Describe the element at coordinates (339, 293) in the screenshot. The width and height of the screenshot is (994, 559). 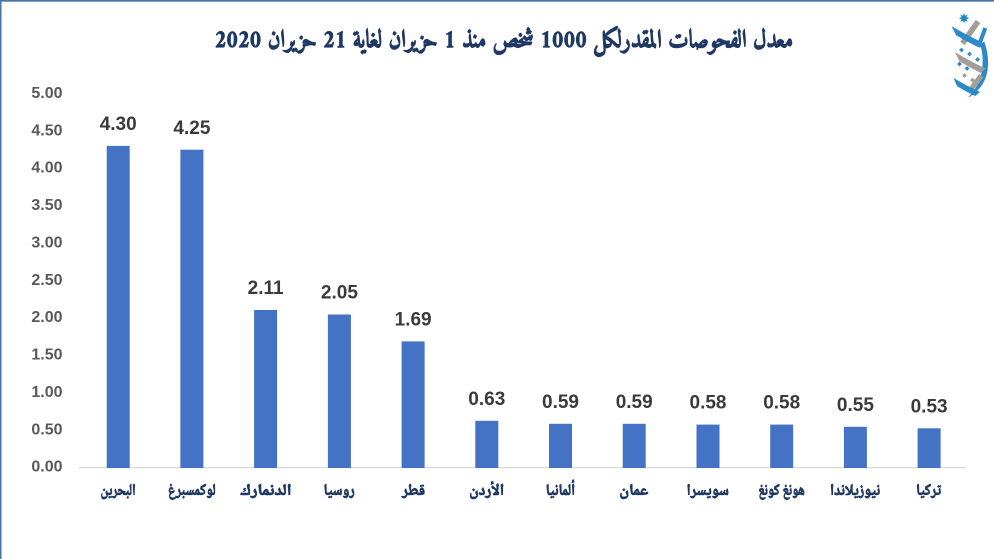
I see `svg-text: 2.05` at that location.